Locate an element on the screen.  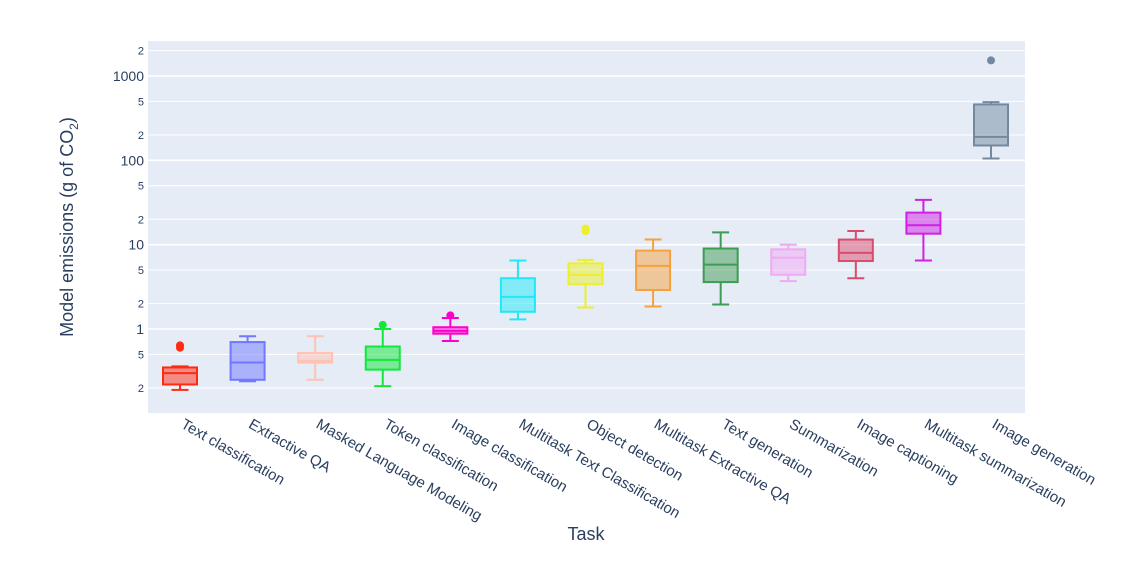
box-token-classification is located at coordinates (382, 354).